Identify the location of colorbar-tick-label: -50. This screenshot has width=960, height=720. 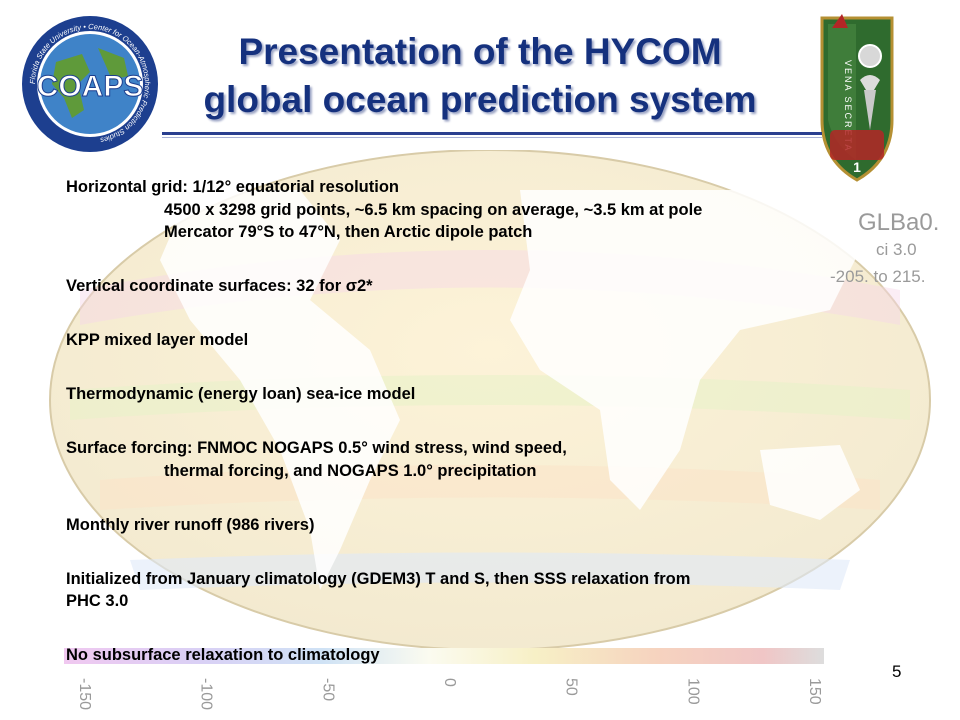
(327, 689).